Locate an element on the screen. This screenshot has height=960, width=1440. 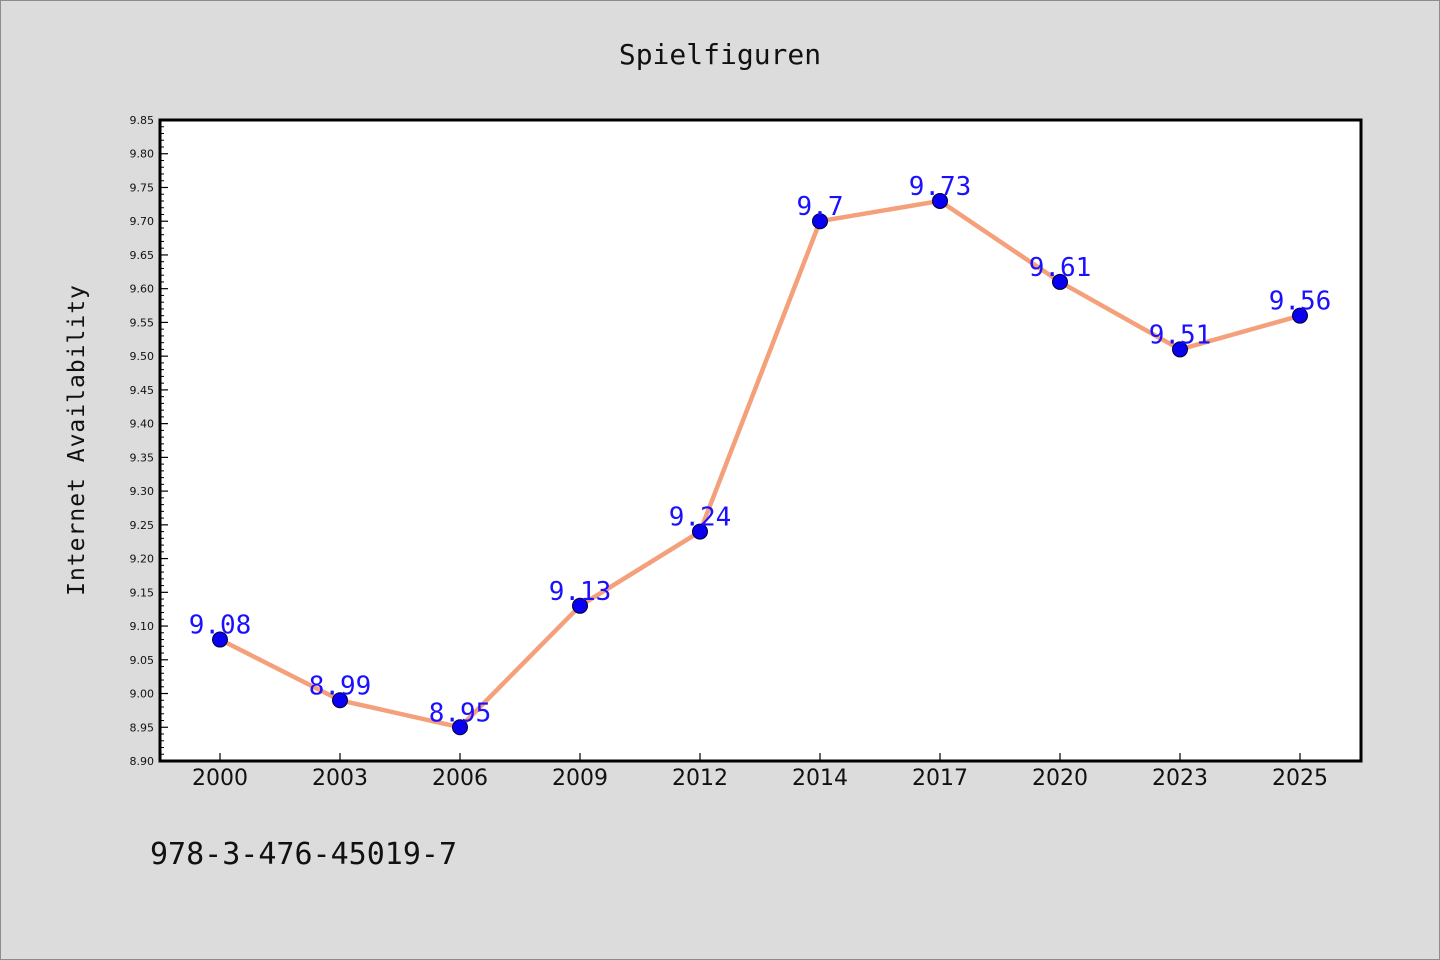
y-tick-label: 9.60 is located at coordinates (142, 289).